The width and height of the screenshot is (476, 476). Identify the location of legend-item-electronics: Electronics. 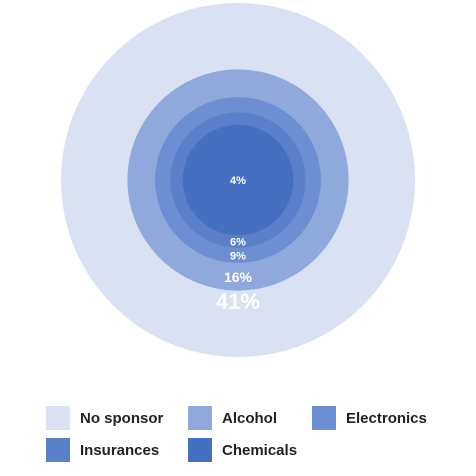
(369, 418).